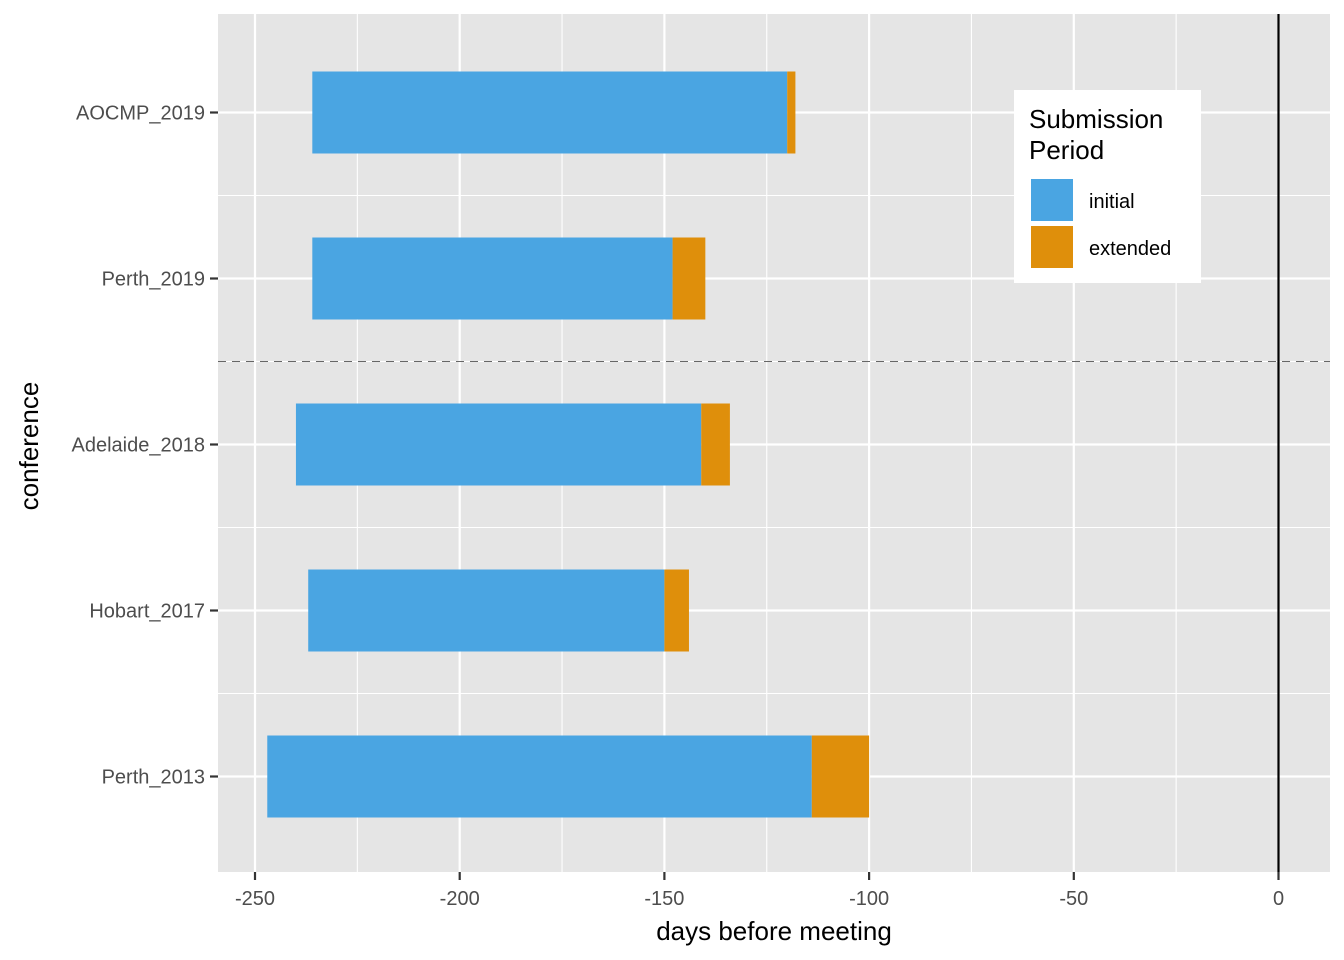 Image resolution: width=1344 pixels, height=960 pixels. What do you see at coordinates (1278, 899) in the screenshot?
I see `x-tick-label: 0` at bounding box center [1278, 899].